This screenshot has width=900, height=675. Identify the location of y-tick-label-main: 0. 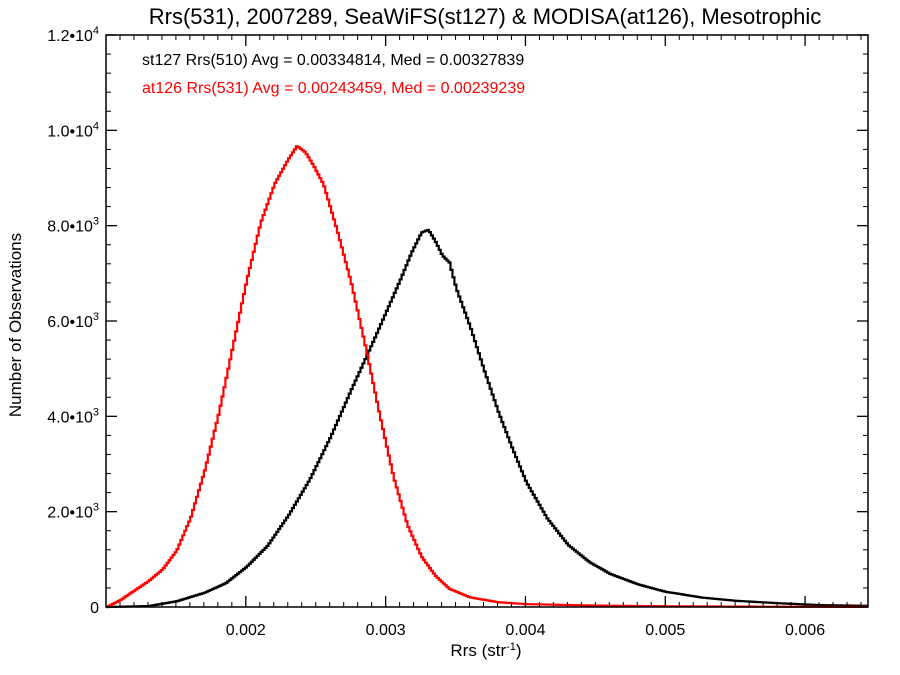
(94, 608).